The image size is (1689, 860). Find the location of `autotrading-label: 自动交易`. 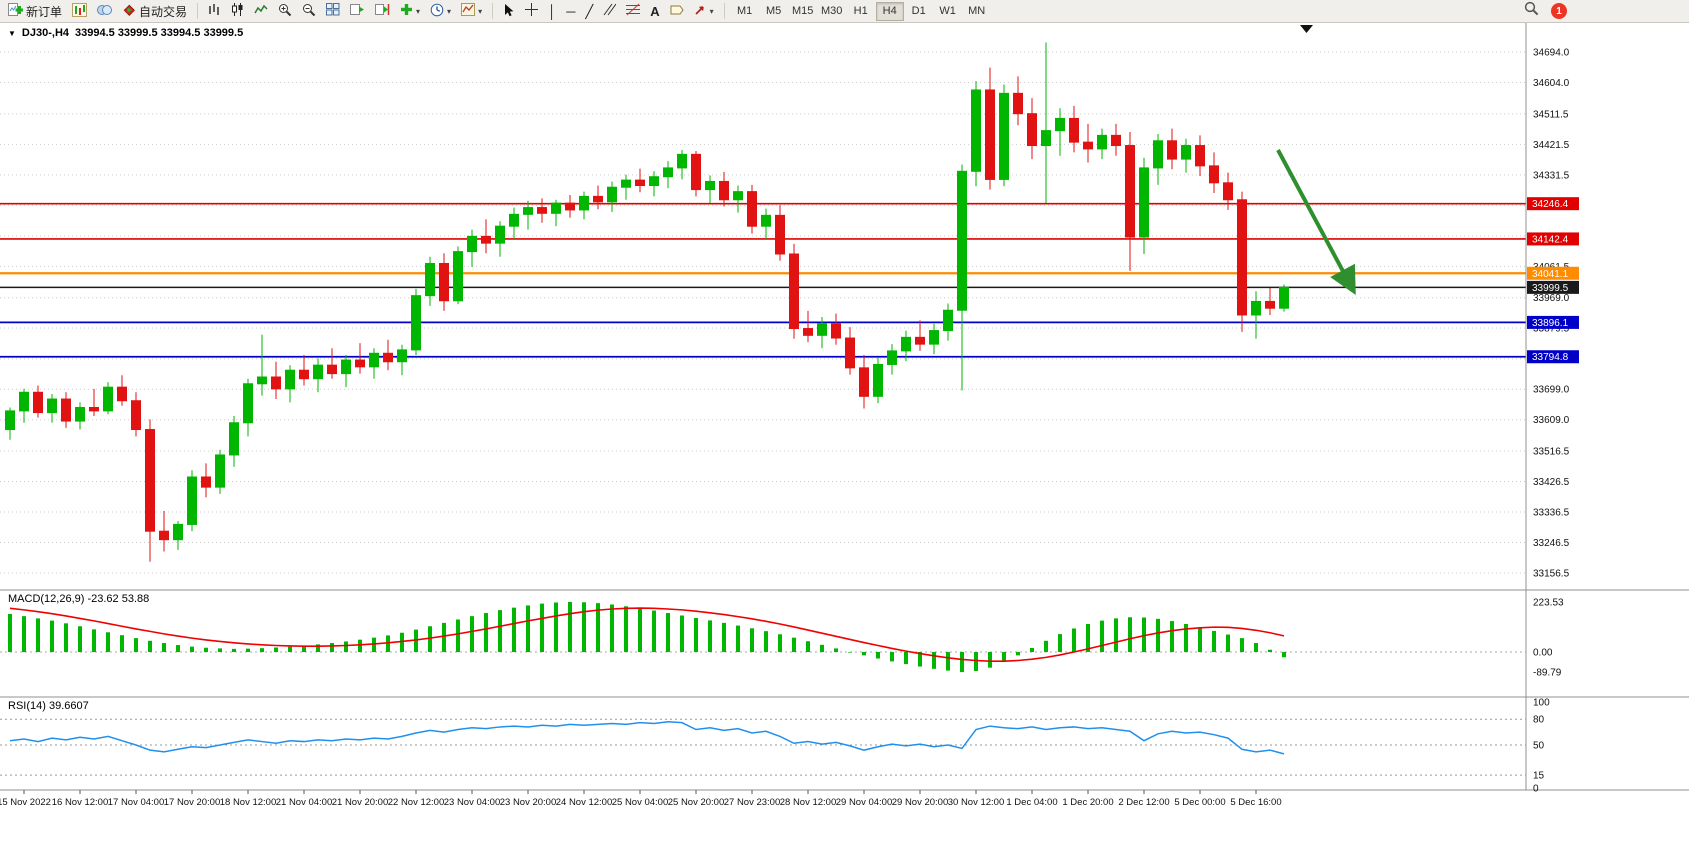

autotrading-label: 自动交易 is located at coordinates (163, 11).